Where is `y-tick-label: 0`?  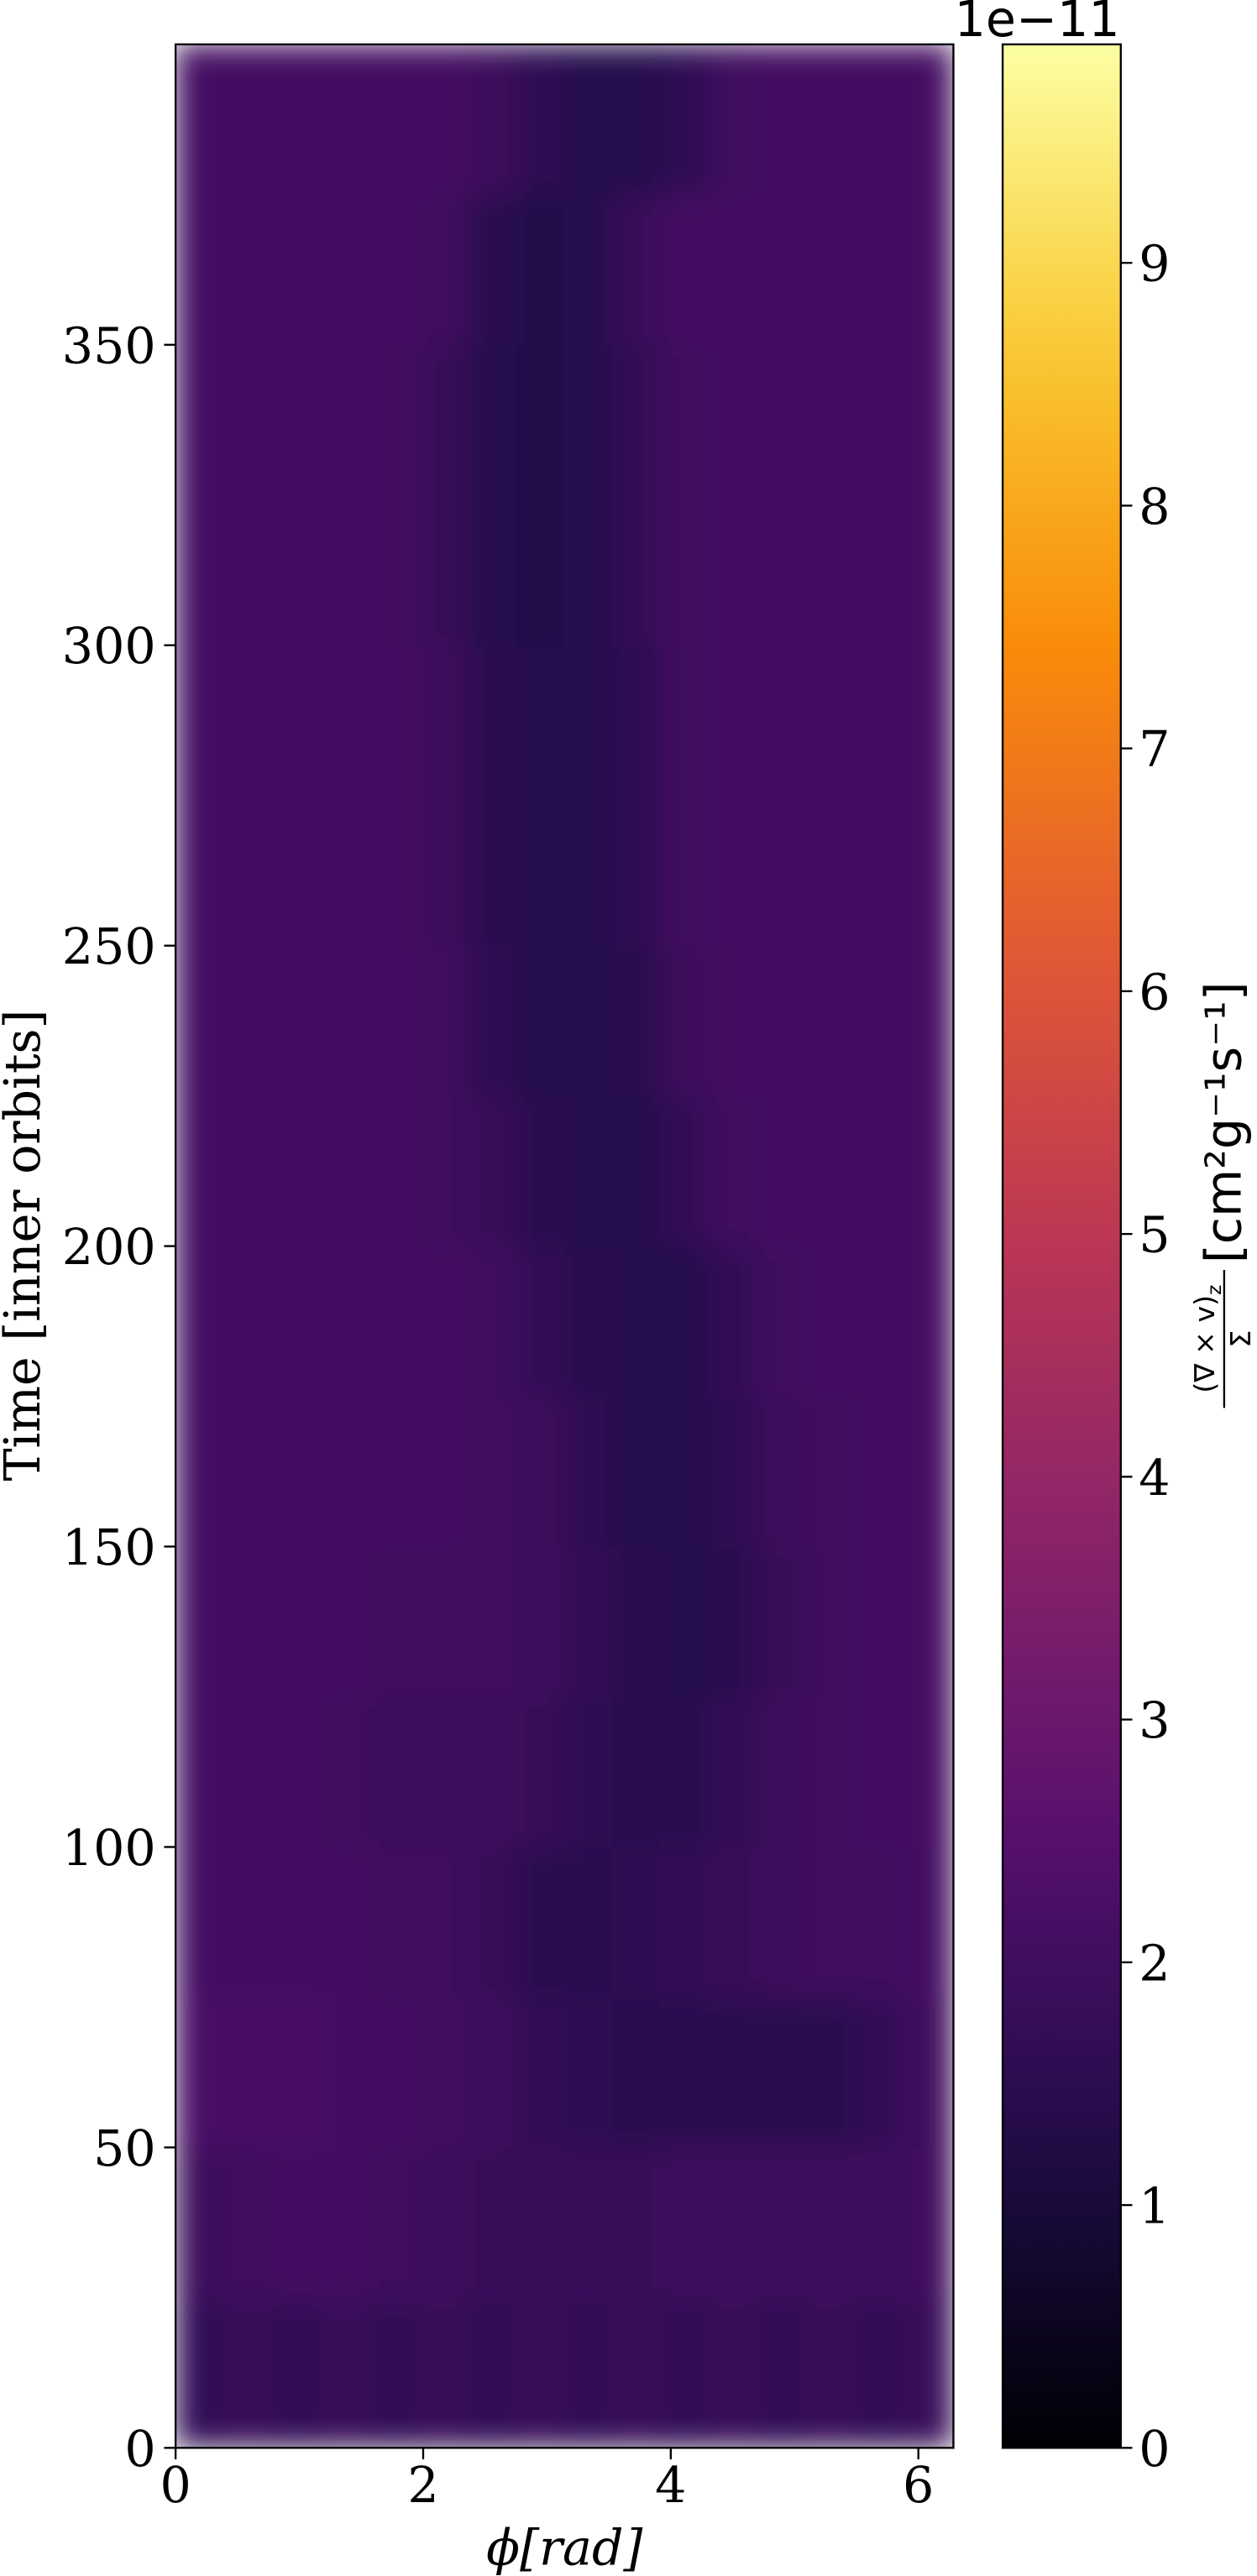
y-tick-label: 0 is located at coordinates (139, 2449).